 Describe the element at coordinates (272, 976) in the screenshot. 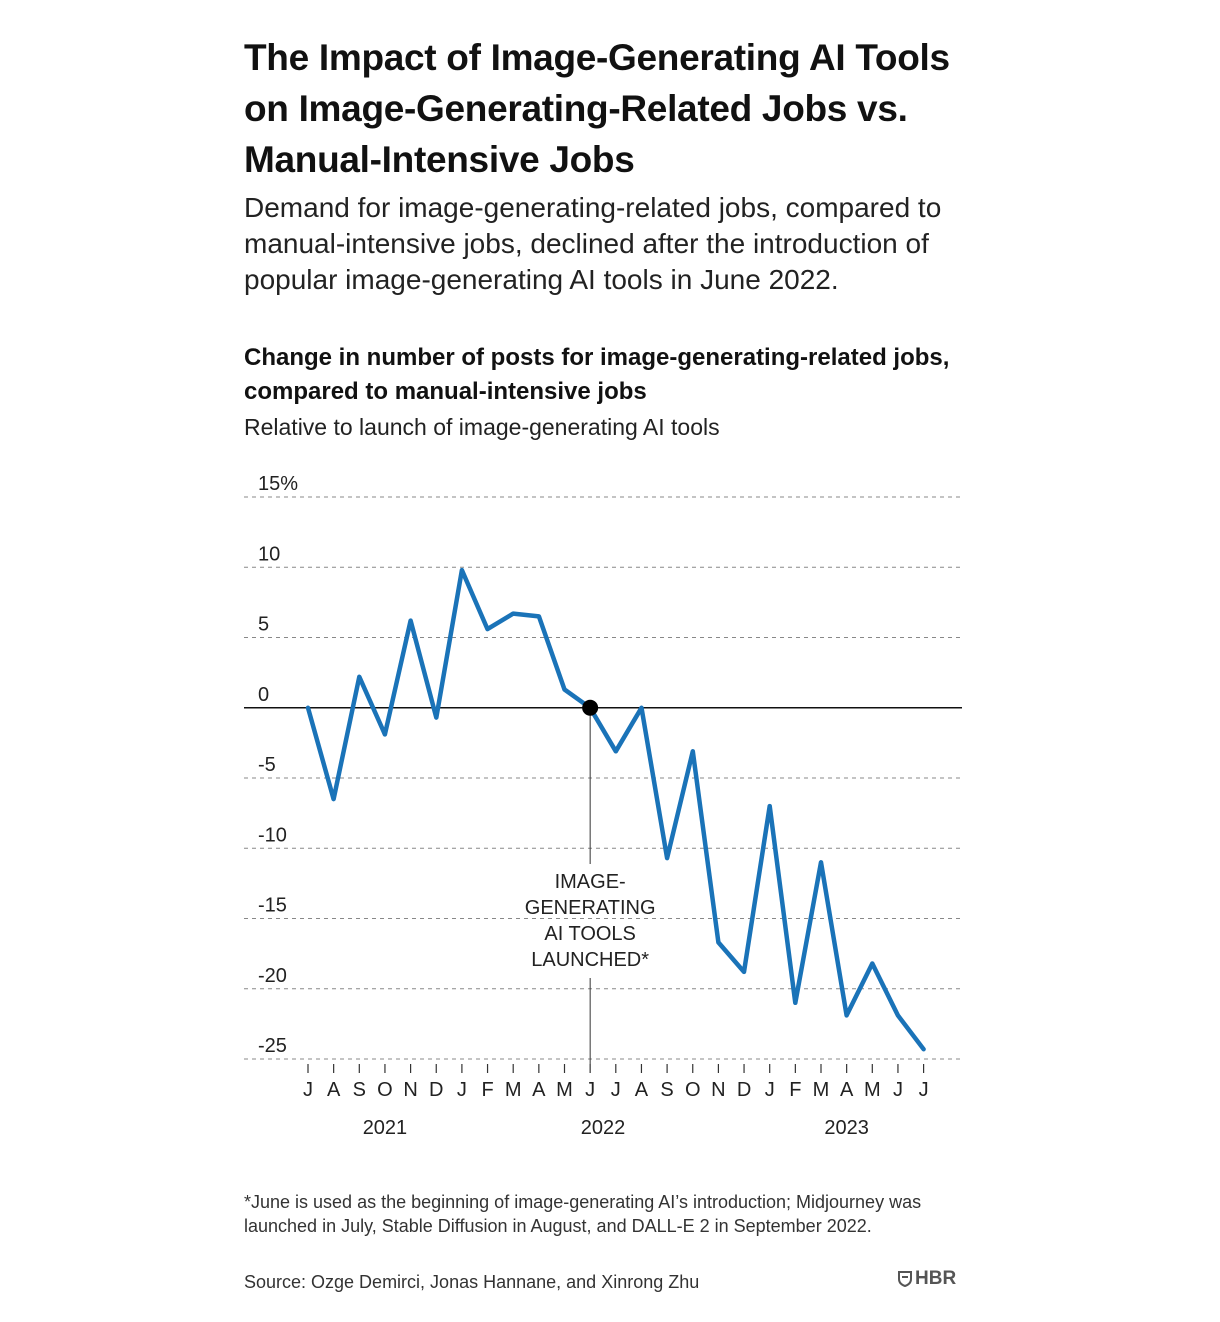

I see `y-tick-label: -20` at that location.